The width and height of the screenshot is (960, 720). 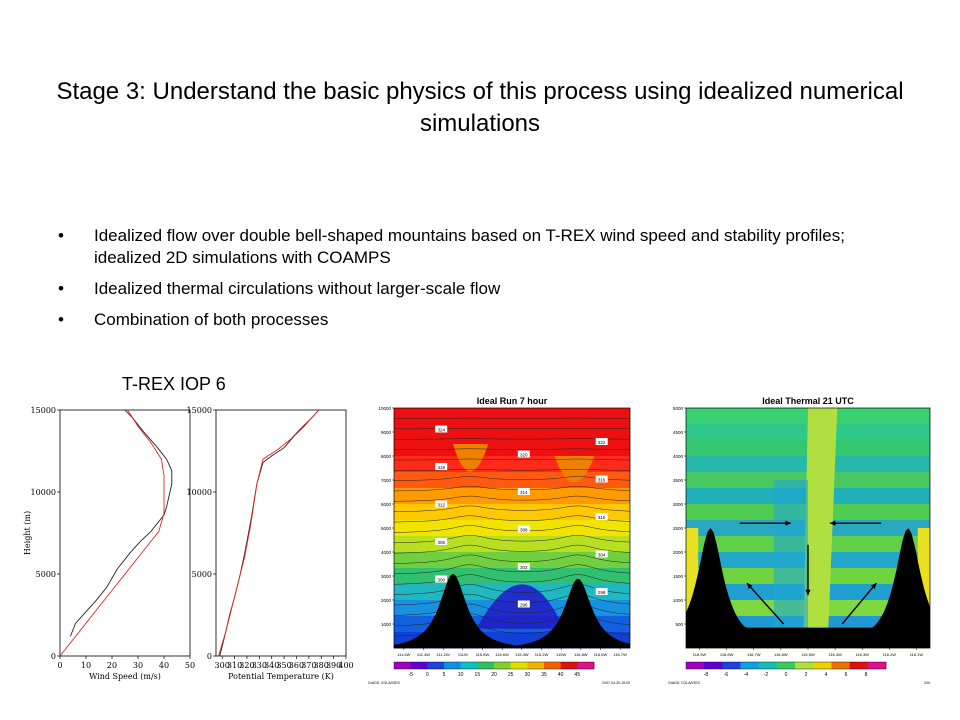 I want to click on contour-label: 298, so click(x=602, y=592).